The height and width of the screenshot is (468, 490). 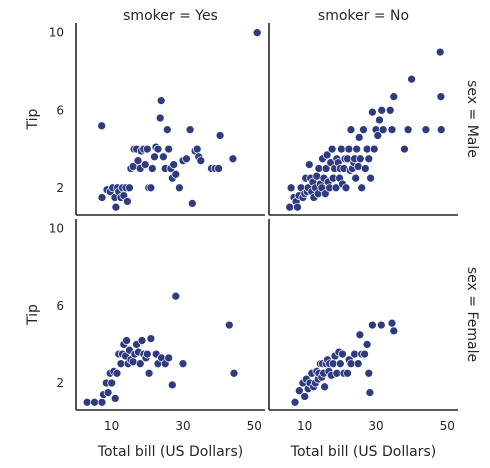 I want to click on row-facet-title: sex = Female, so click(x=472, y=314).